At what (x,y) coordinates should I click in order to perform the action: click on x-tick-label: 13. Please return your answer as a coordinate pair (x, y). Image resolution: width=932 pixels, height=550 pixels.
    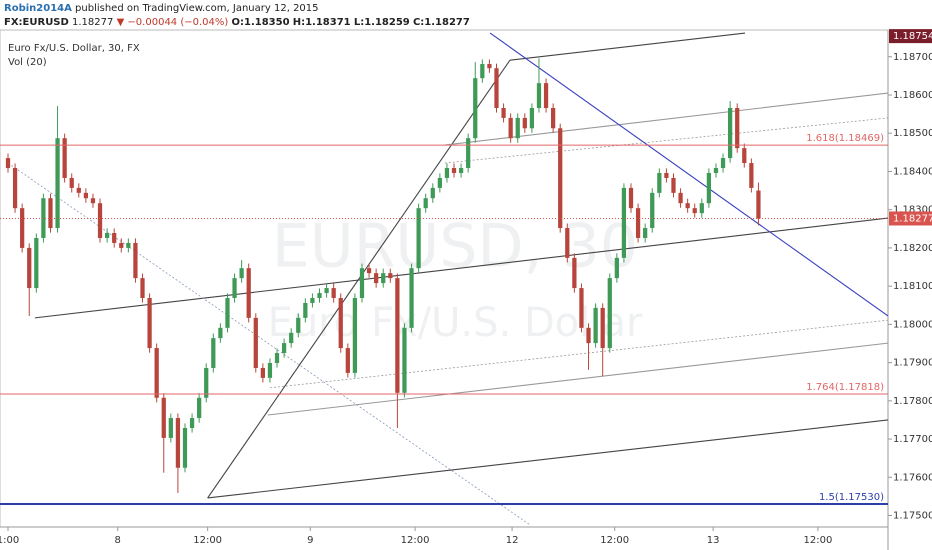
    Looking at the image, I should click on (713, 540).